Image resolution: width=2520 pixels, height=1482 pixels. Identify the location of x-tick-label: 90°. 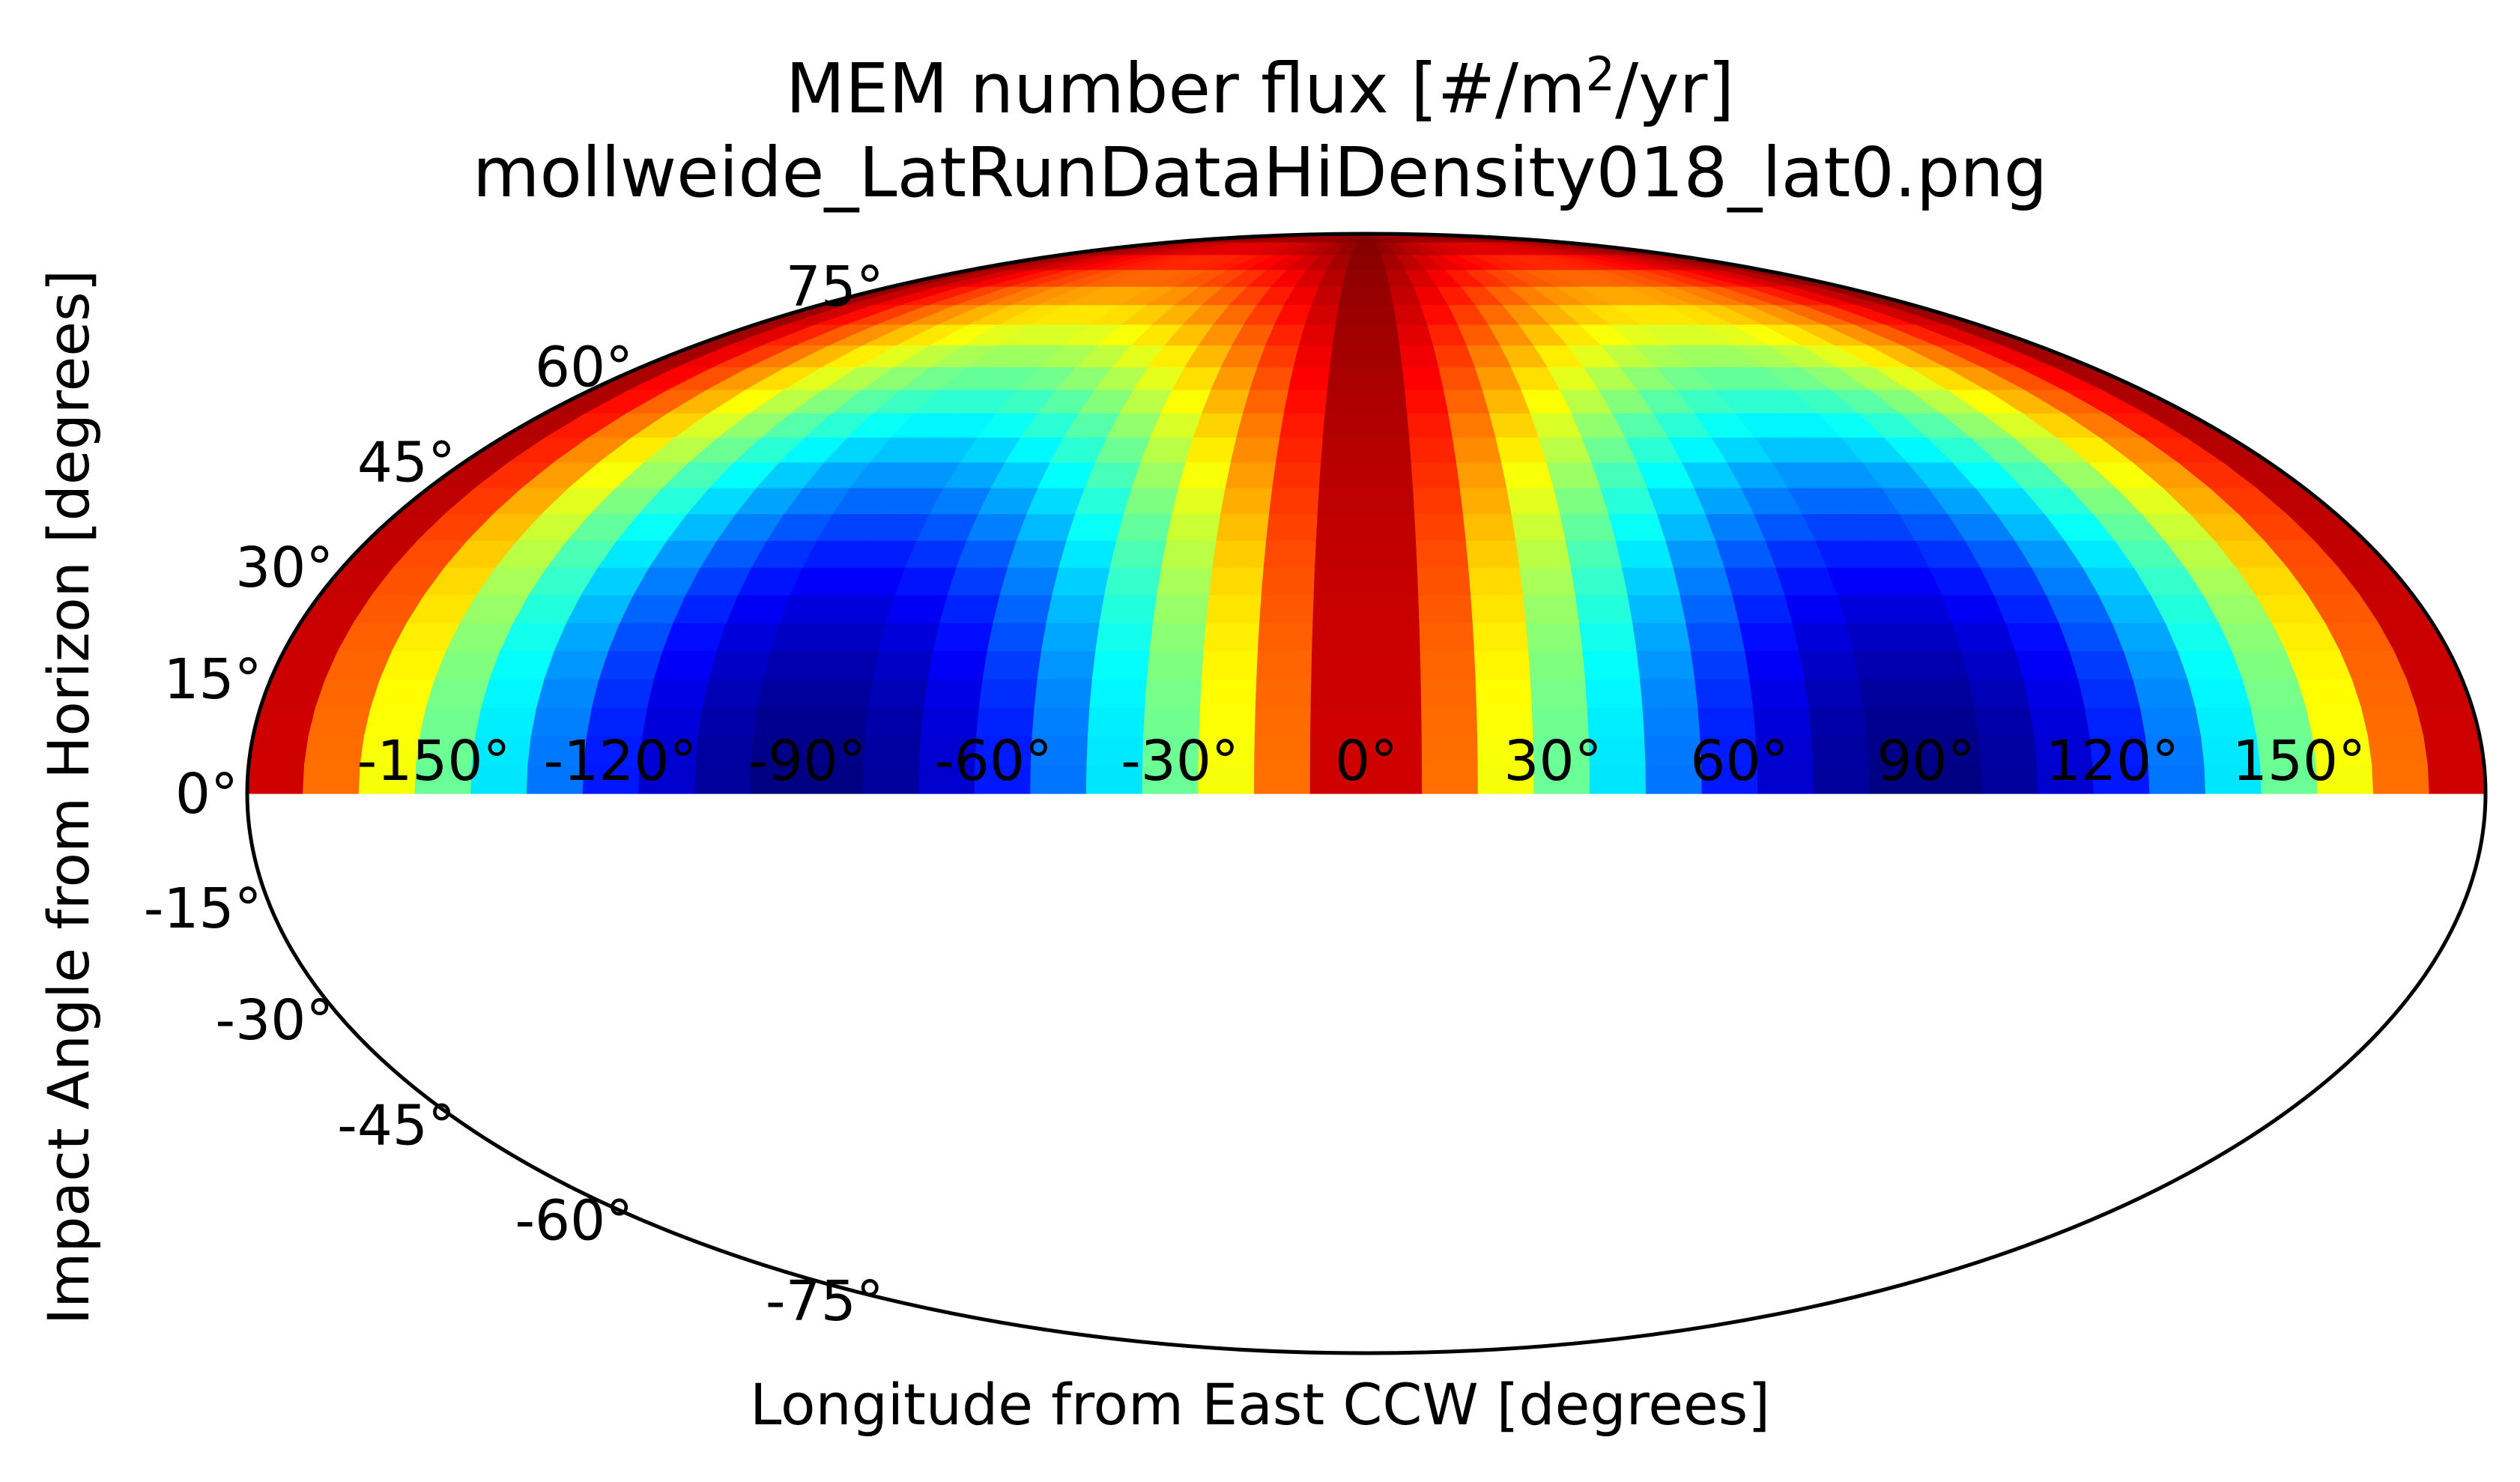
(1926, 761).